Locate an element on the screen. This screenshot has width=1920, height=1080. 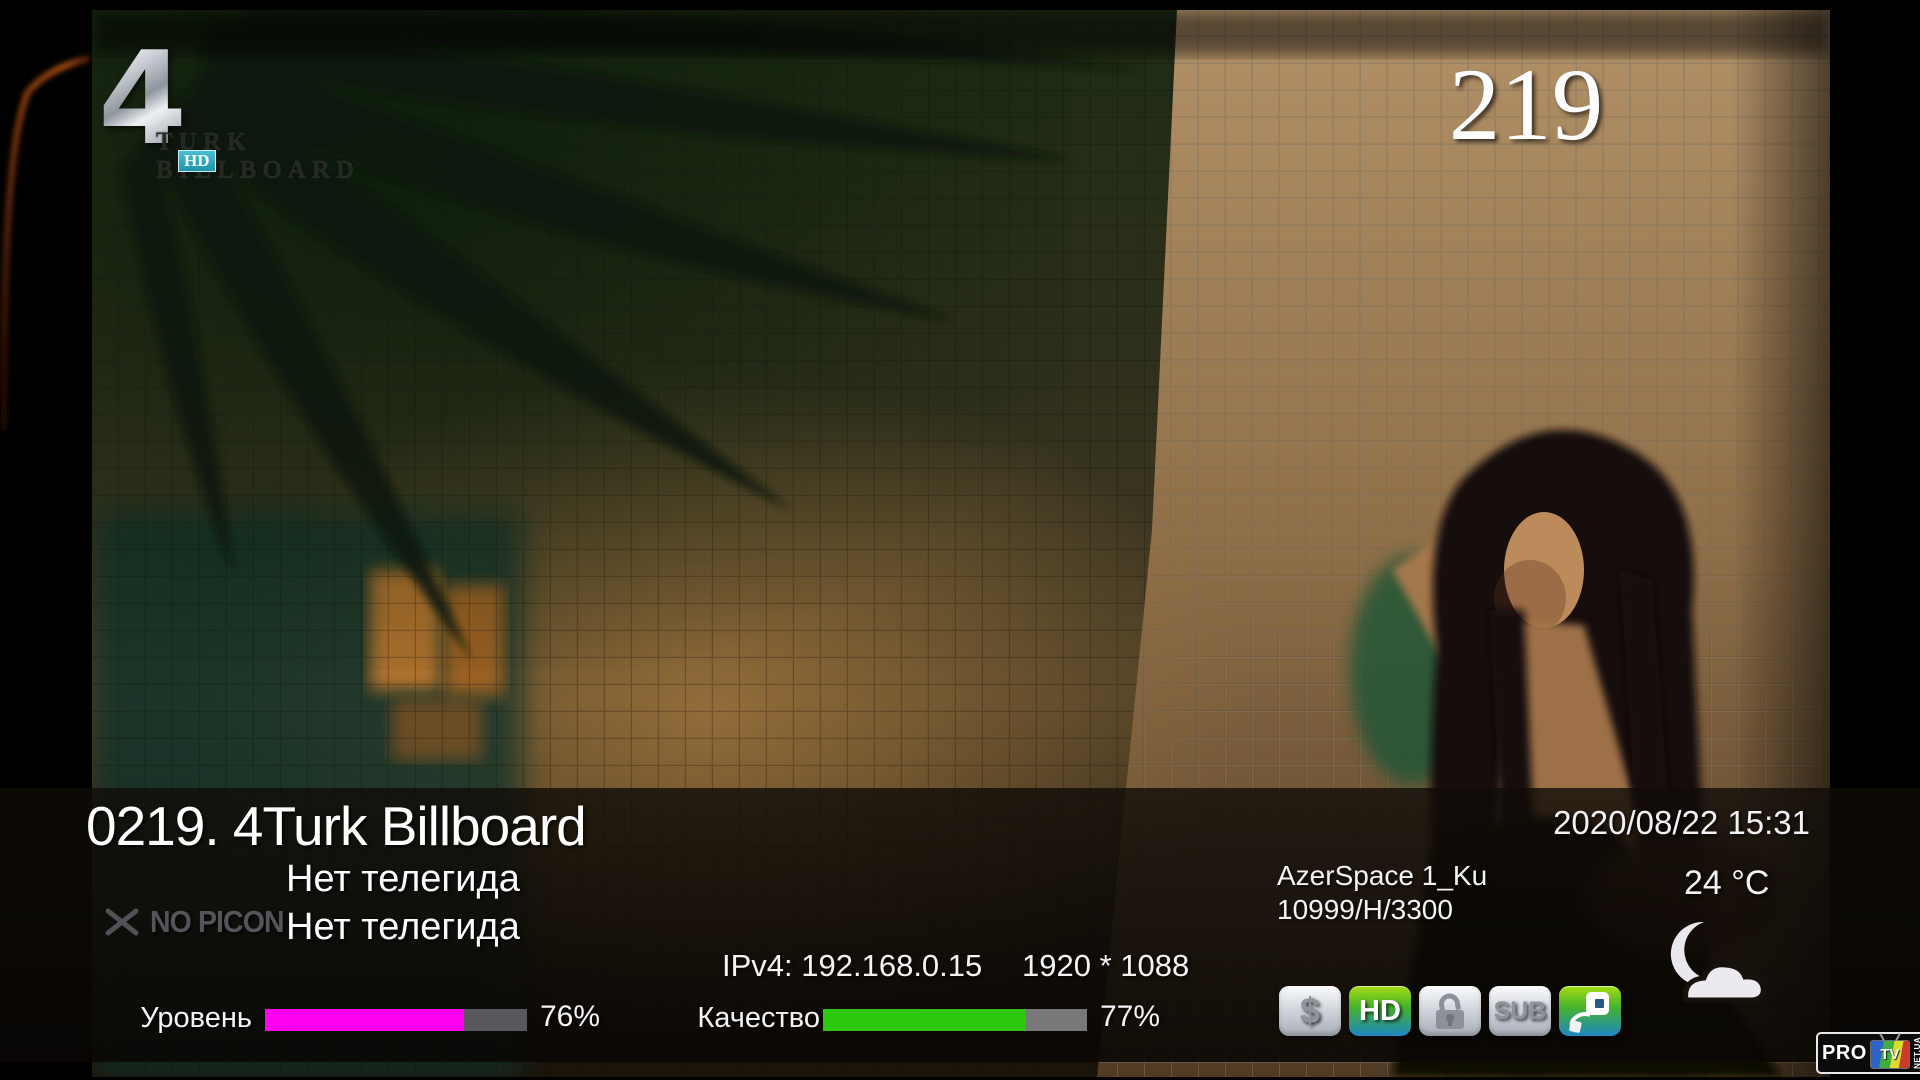
channel-logo: 4 TURK BILLBOARD HD is located at coordinates (248, 112).